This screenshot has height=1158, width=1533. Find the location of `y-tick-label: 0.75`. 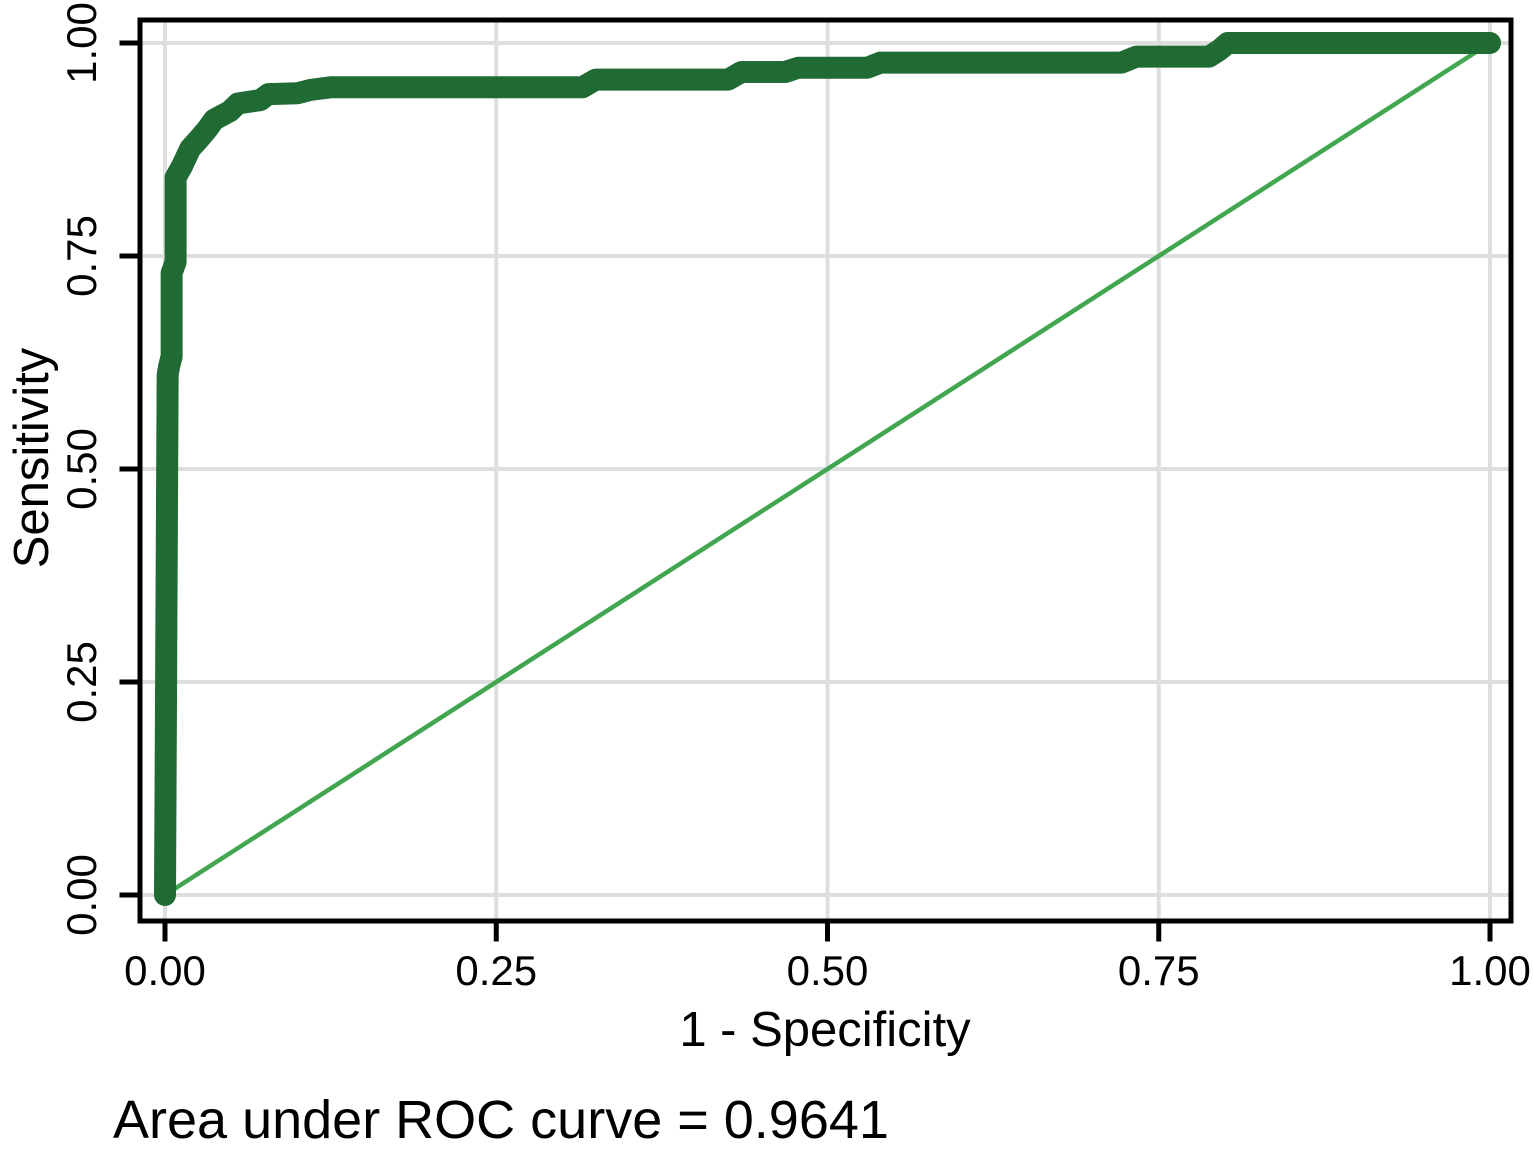

y-tick-label: 0.75 is located at coordinates (81, 256).